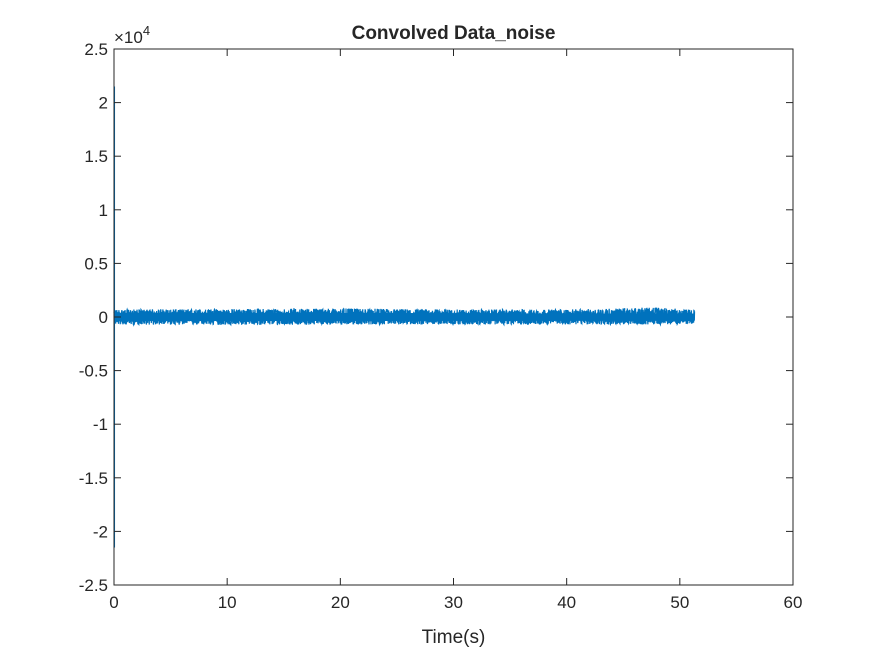 Image resolution: width=875 pixels, height=656 pixels. I want to click on x-axis-label: Time(s), so click(454, 637).